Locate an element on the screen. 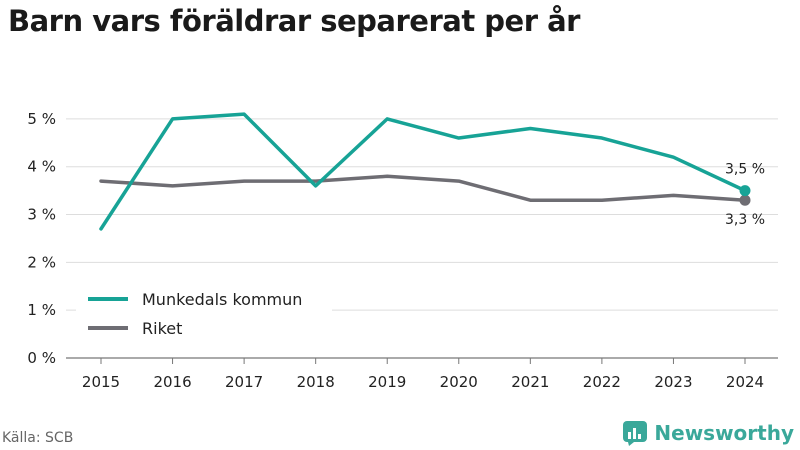  y-tick-label: 1 % is located at coordinates (41, 310).